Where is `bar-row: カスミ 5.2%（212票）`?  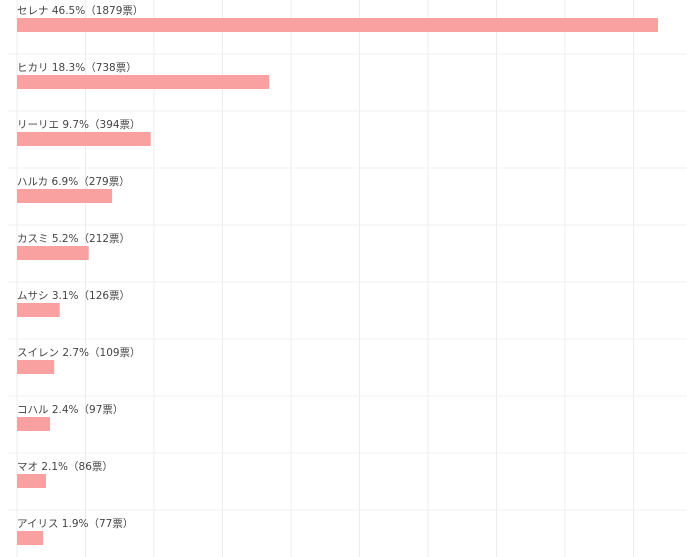
bar-row: カスミ 5.2%（212票） is located at coordinates (73, 246).